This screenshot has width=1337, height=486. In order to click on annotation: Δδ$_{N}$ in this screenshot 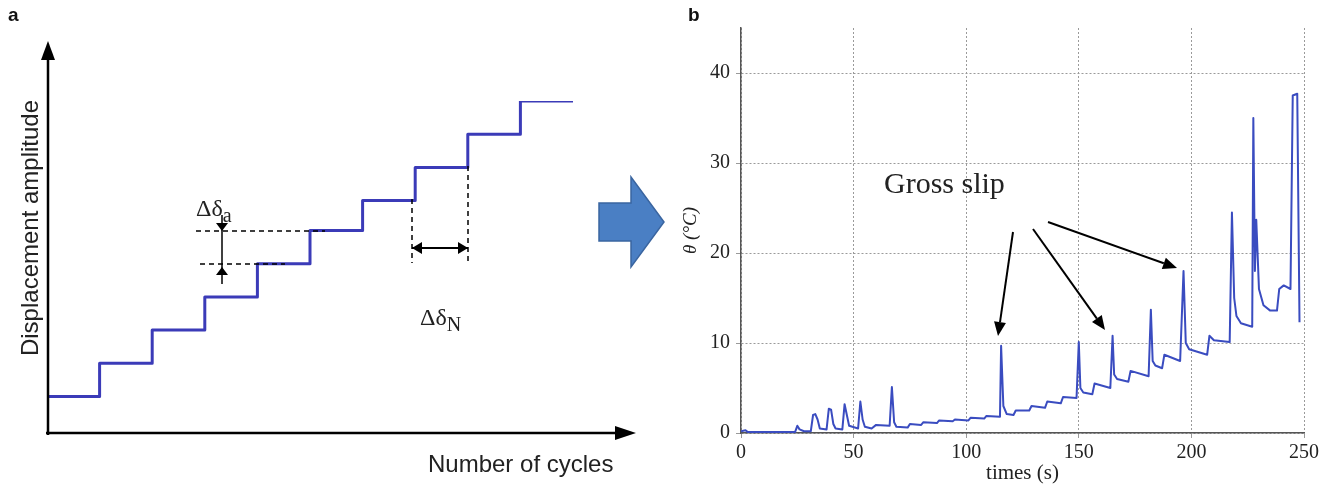, I will do `click(441, 319)`.